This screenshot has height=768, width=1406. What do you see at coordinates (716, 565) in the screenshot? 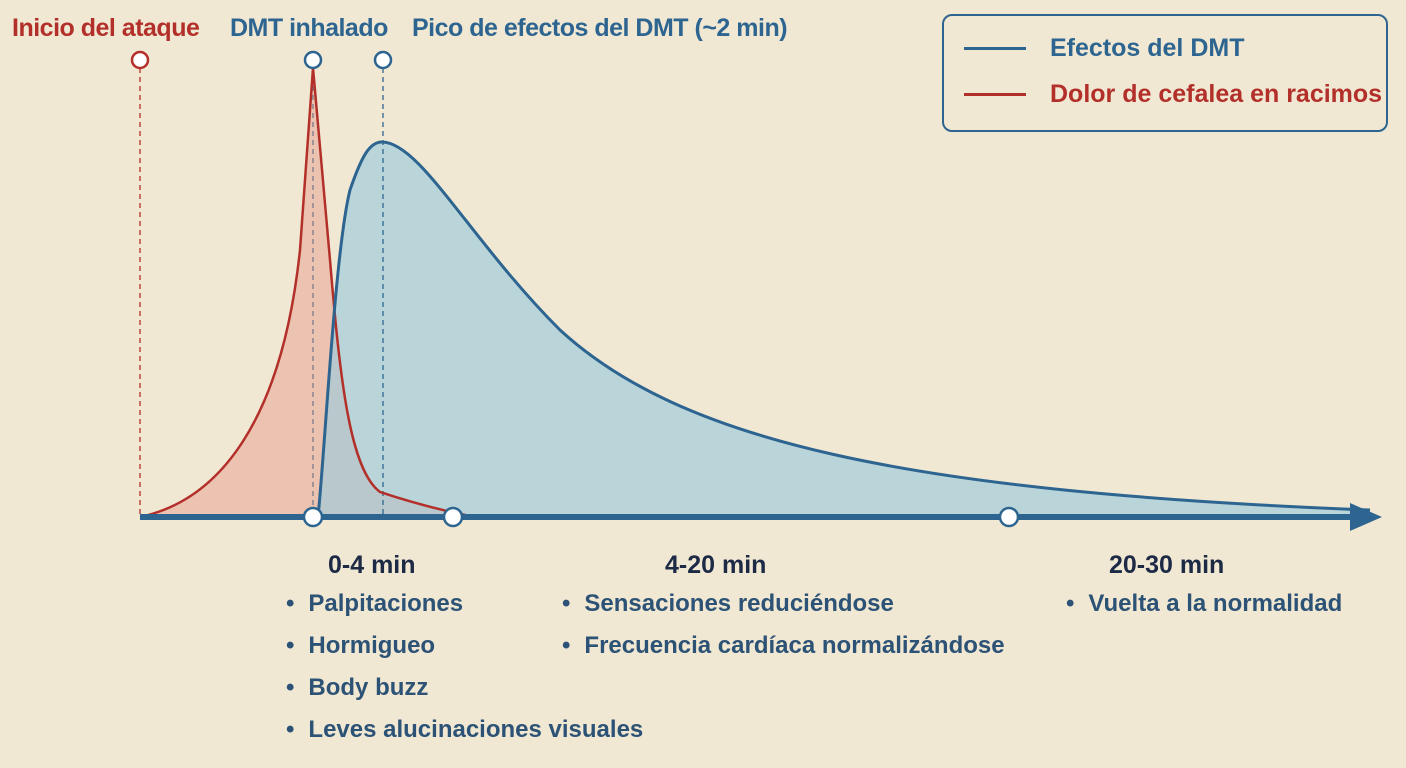
I see `phase-title: 4-20 min` at bounding box center [716, 565].